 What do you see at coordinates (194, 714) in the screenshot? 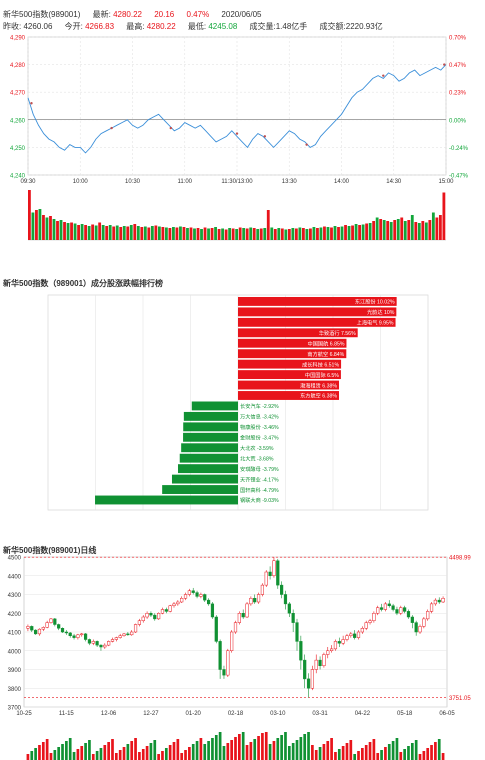
I see `x-tick-label: 01-20` at bounding box center [194, 714].